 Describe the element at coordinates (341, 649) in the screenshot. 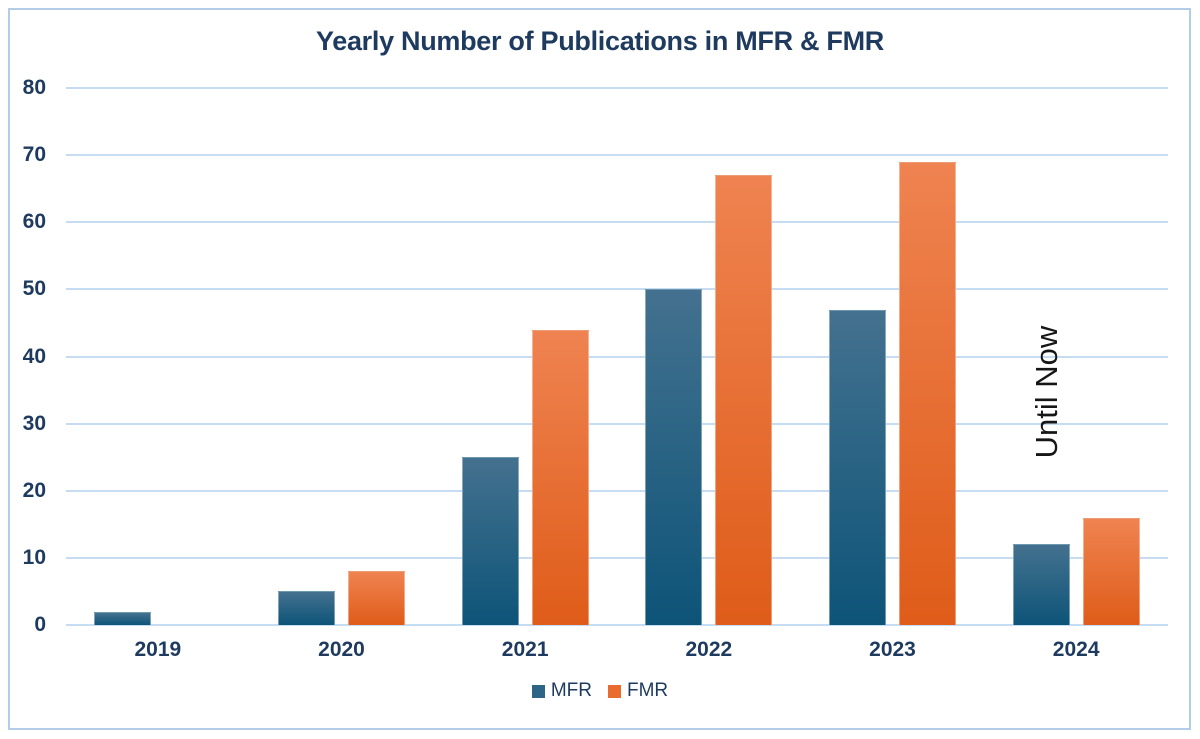

I see `x-axis-label-2020: 2020` at that location.